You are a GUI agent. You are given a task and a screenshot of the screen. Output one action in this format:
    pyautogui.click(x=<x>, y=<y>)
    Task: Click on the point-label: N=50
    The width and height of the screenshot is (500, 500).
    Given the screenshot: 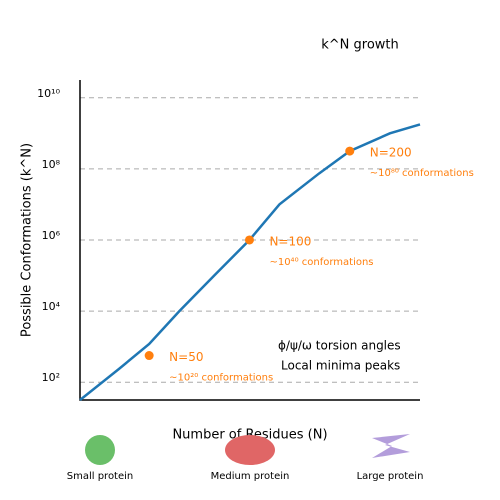 What is the action you would take?
    pyautogui.click(x=186, y=357)
    